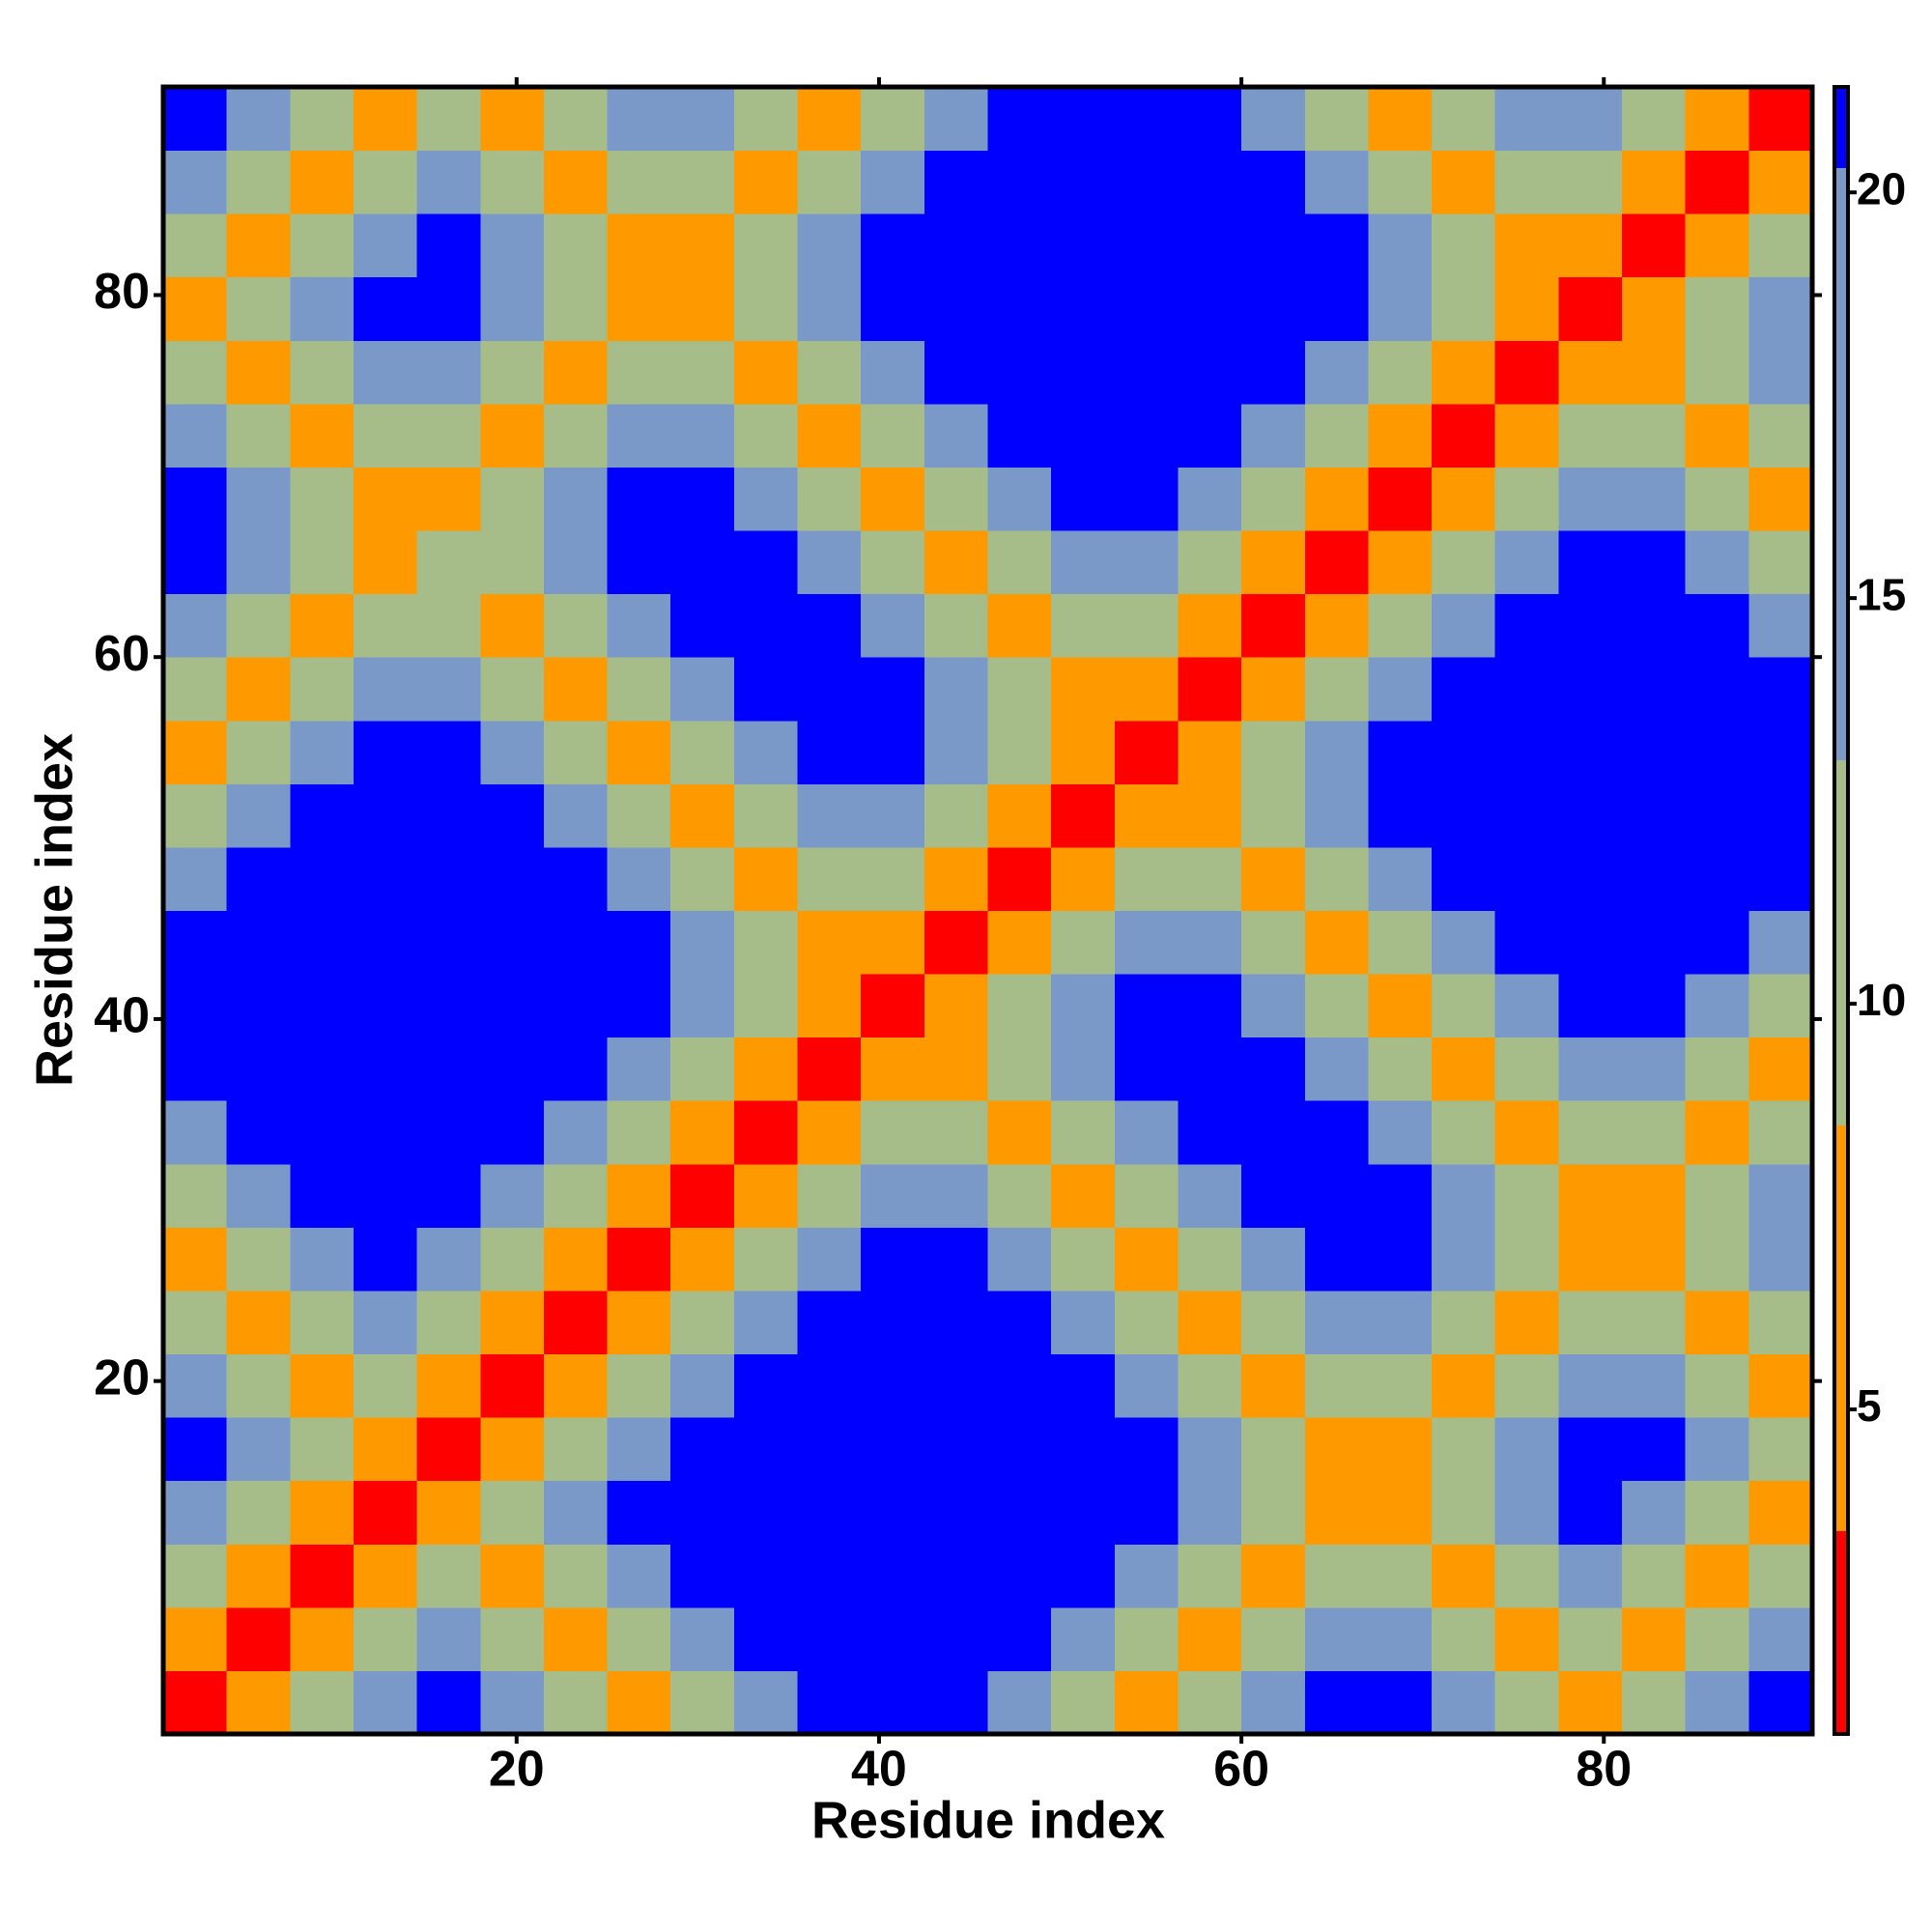 The image size is (1932, 1932). What do you see at coordinates (122, 1016) in the screenshot?
I see `y-tick-label: 40` at bounding box center [122, 1016].